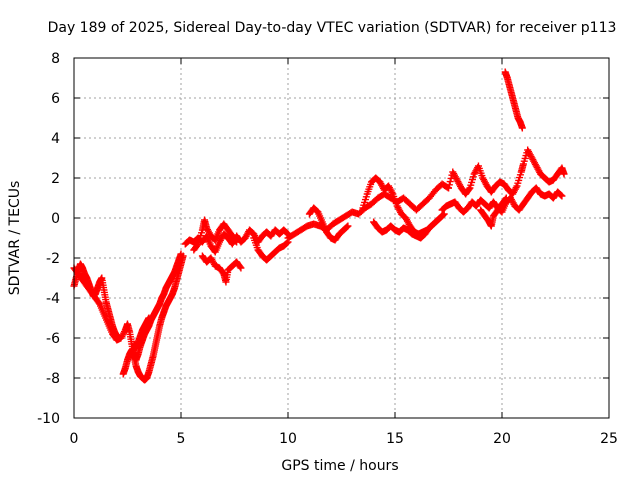 The image size is (640, 480). I want to click on x-tick-label: 0, so click(74, 439).